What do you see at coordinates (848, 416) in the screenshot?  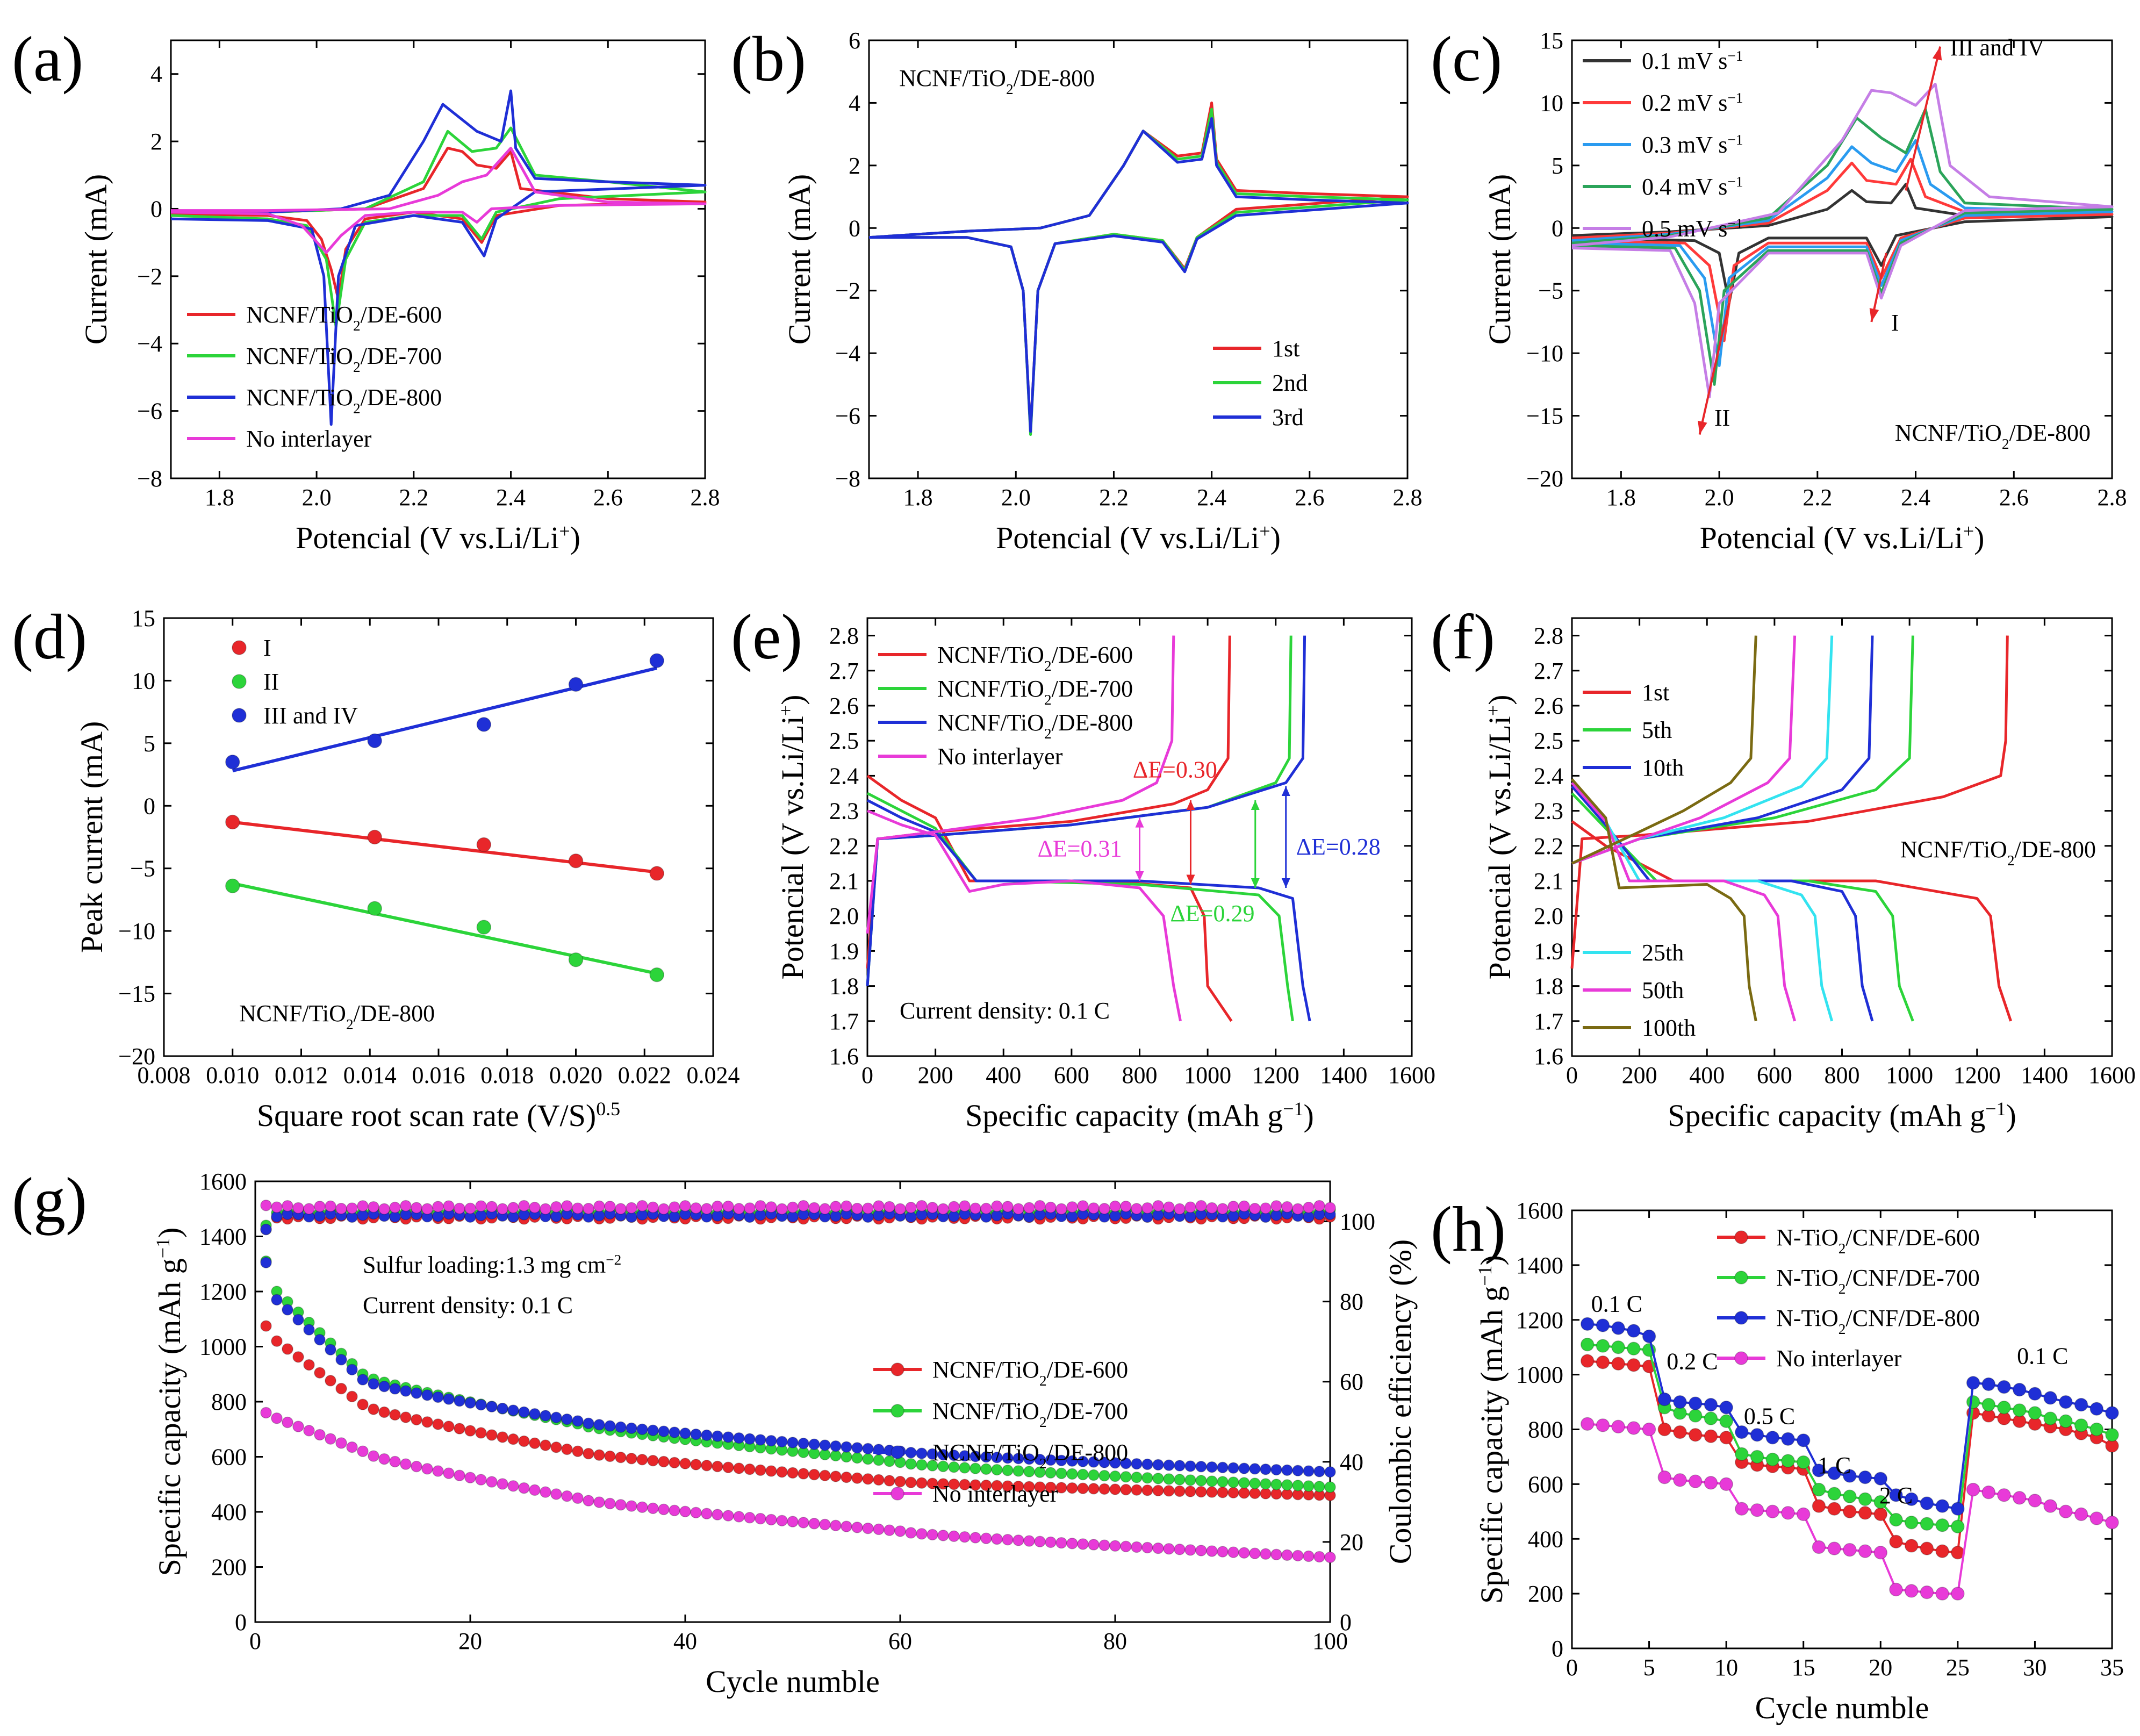 I see `y-tick-label: −6` at bounding box center [848, 416].